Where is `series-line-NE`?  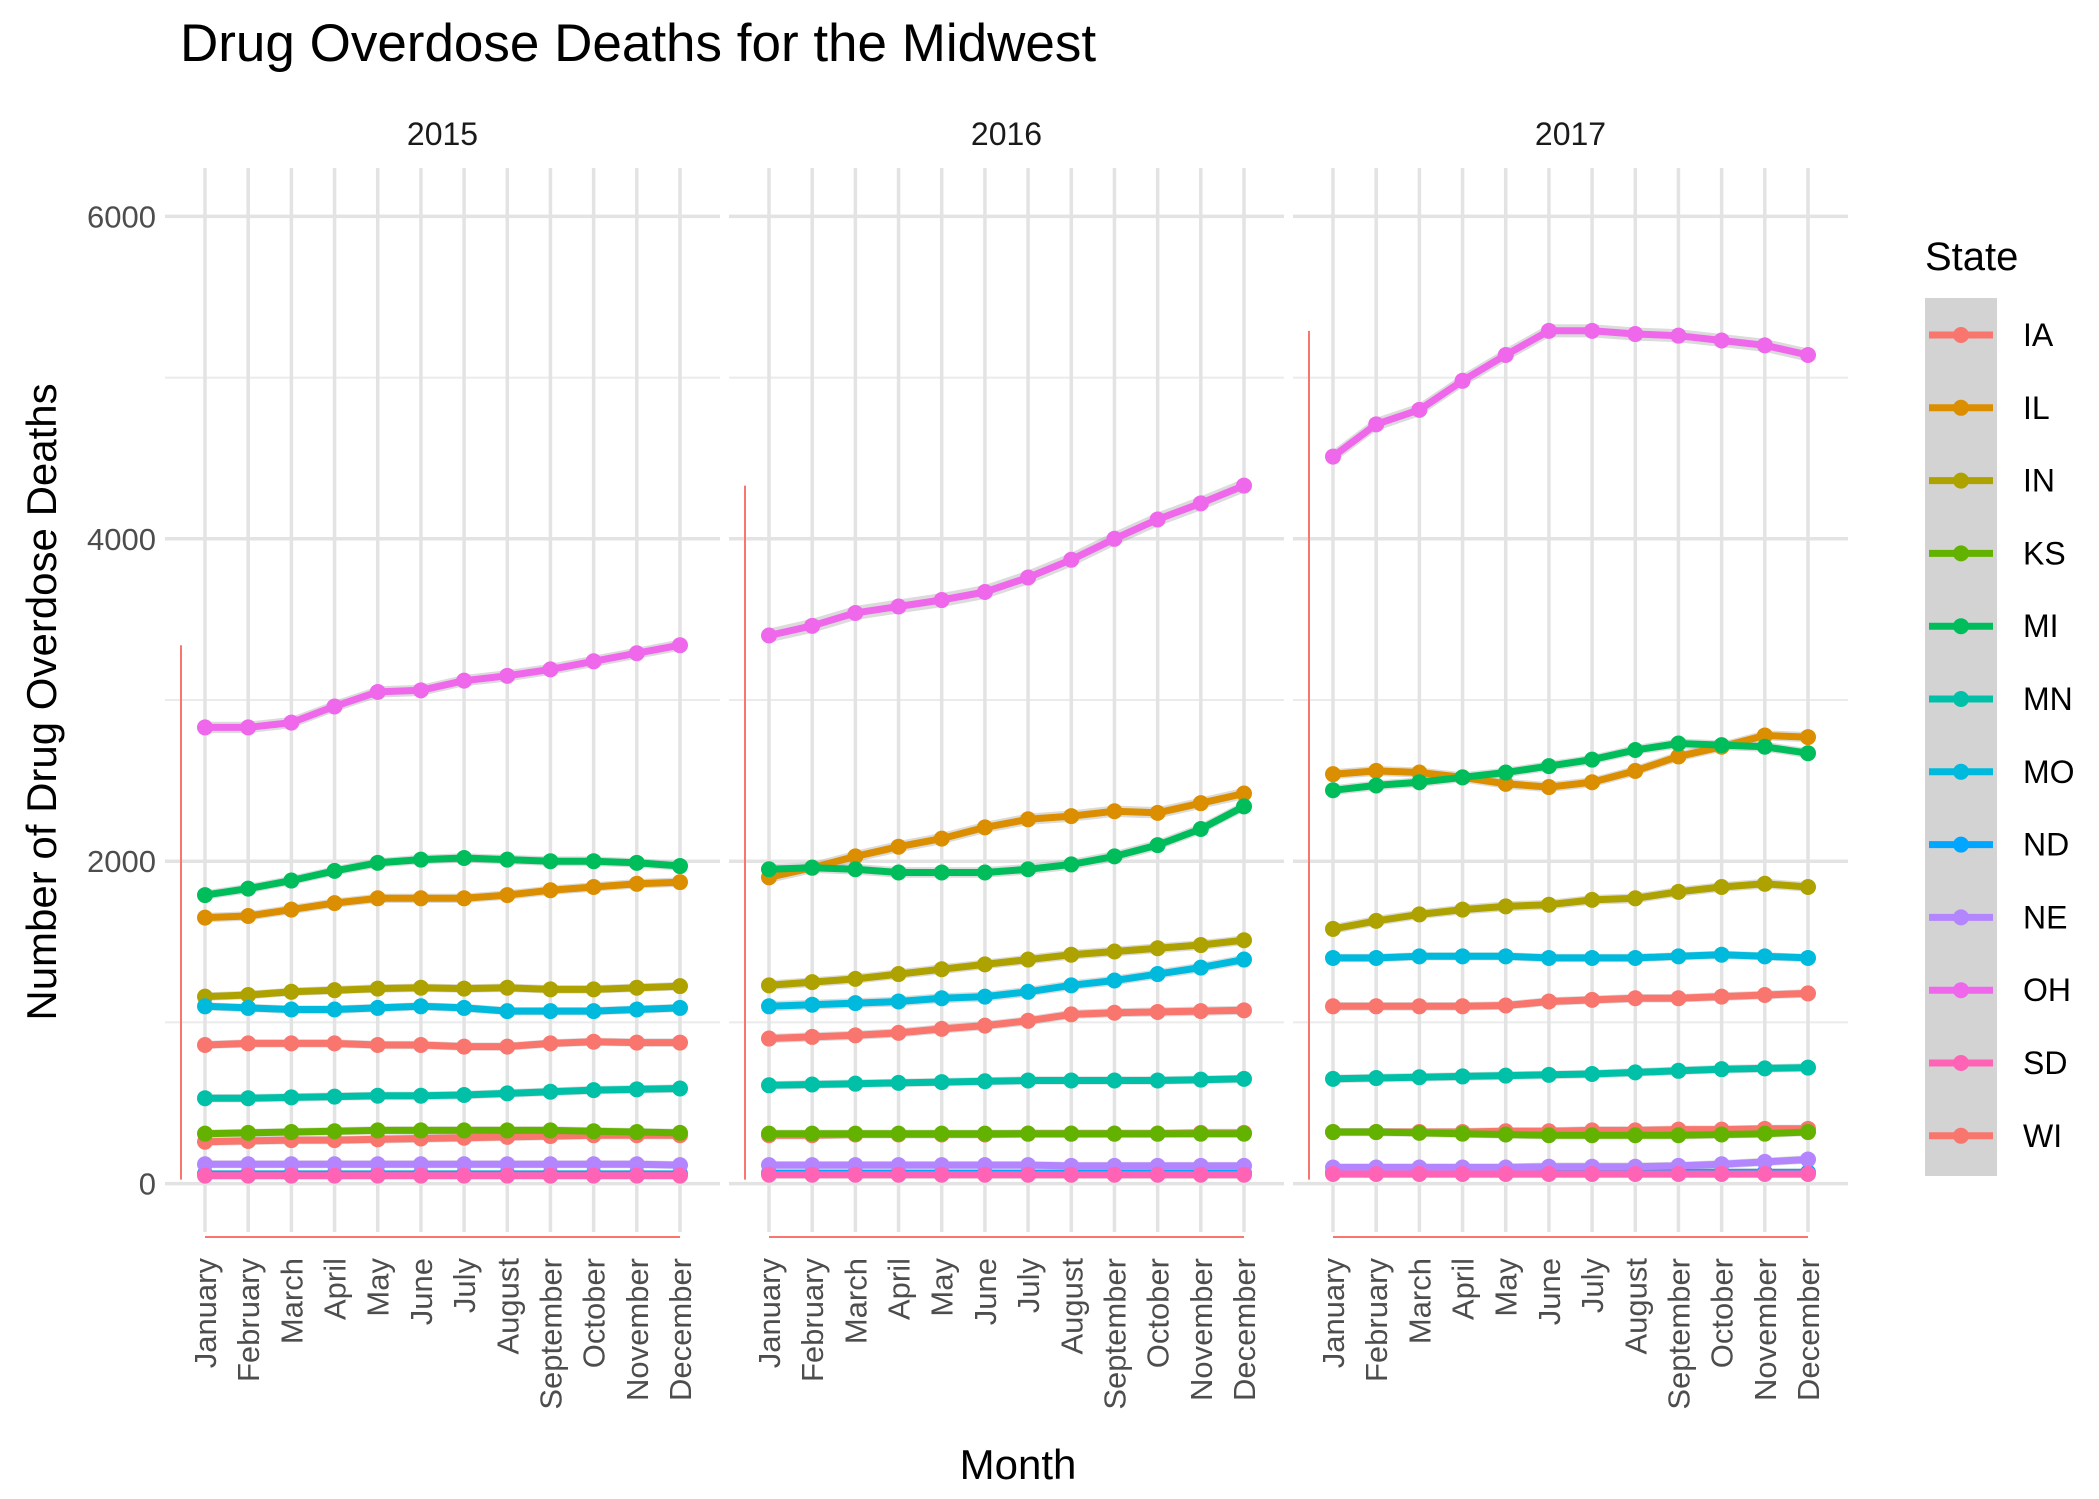
series-line-NE is located at coordinates (1006, 1165).